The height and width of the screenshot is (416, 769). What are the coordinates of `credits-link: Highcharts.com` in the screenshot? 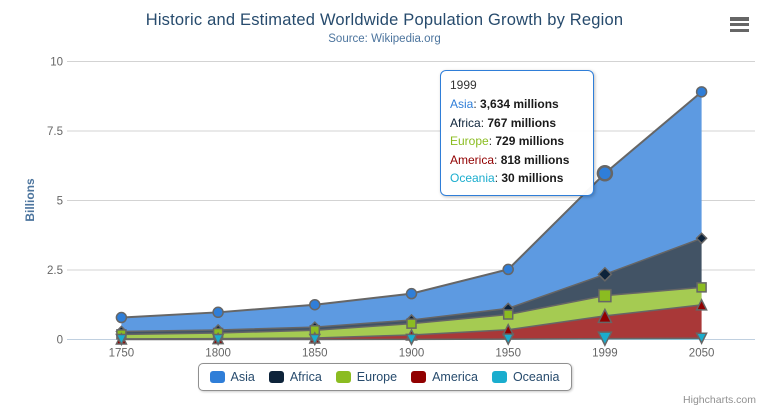 It's located at (719, 400).